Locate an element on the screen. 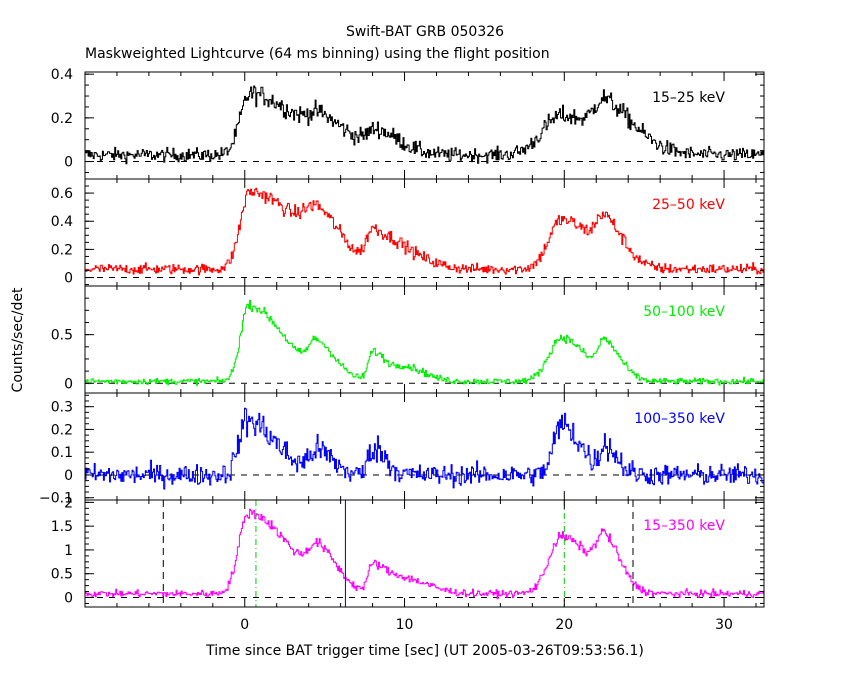 Image resolution: width=850 pixels, height=680 pixels. band-label: 100–350 keV is located at coordinates (679, 419).